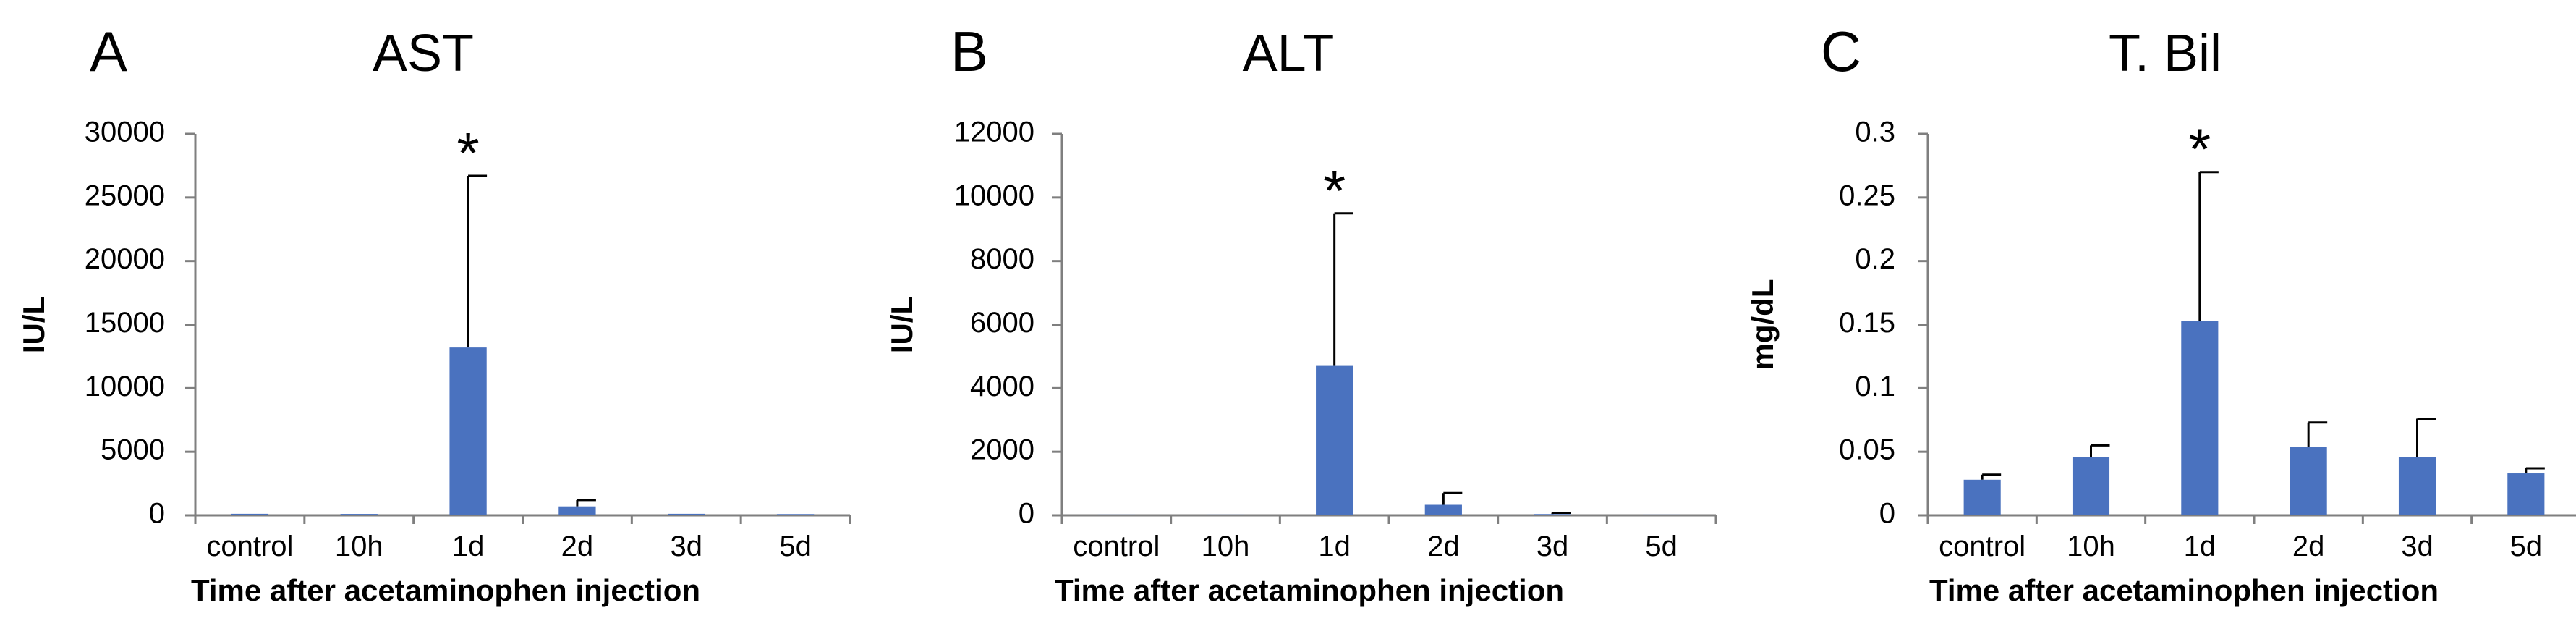 The height and width of the screenshot is (634, 2576). I want to click on panel-b-ytick-label: 6000, so click(1002, 323).